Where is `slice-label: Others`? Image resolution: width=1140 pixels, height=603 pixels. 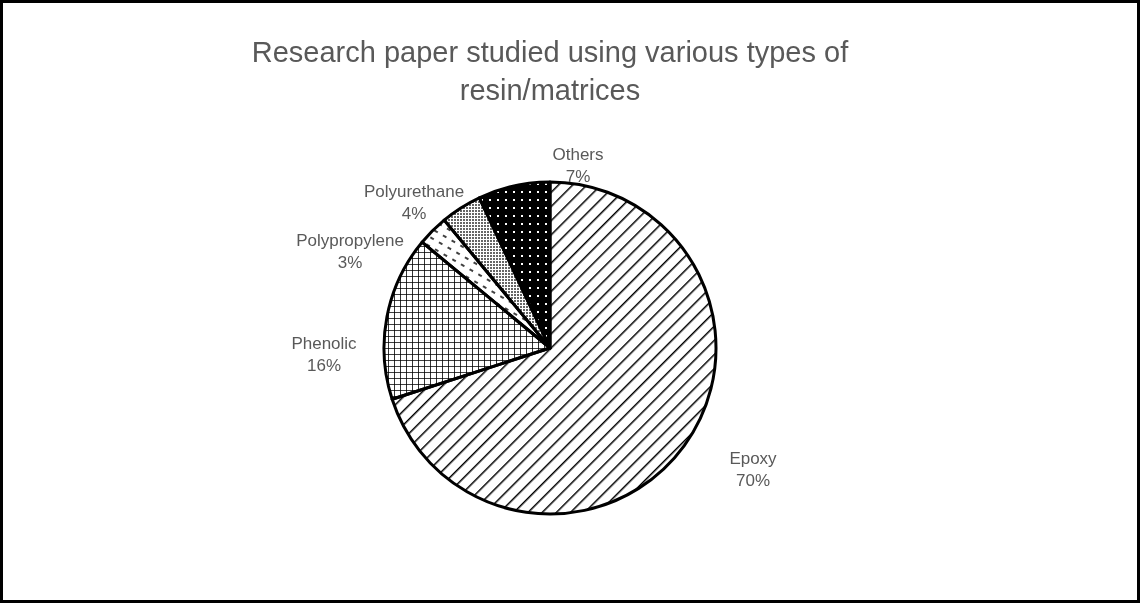
slice-label: Others is located at coordinates (578, 154).